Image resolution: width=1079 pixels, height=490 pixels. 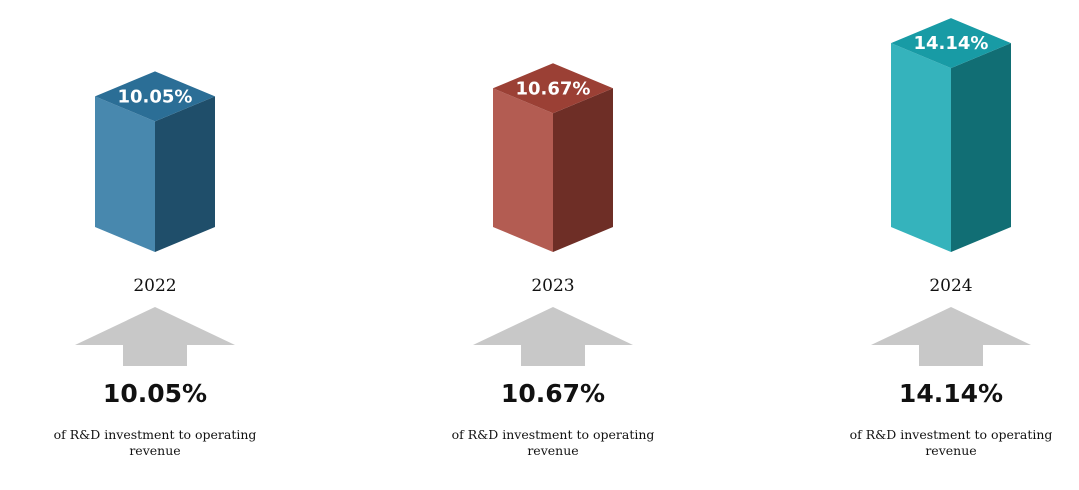 What do you see at coordinates (553, 393) in the screenshot?
I see `big-value: 10.67%` at bounding box center [553, 393].